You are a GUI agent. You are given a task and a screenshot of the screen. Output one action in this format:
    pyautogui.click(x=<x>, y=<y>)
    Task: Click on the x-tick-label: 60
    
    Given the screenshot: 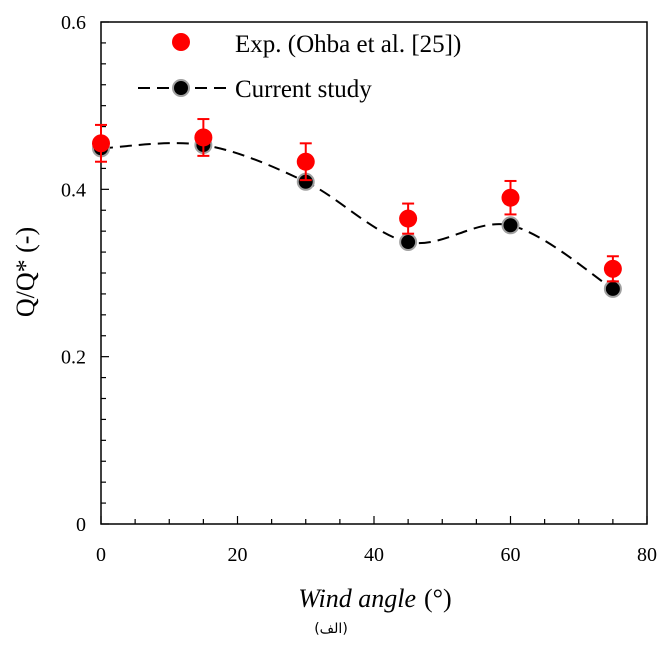 What is the action you would take?
    pyautogui.click(x=511, y=555)
    